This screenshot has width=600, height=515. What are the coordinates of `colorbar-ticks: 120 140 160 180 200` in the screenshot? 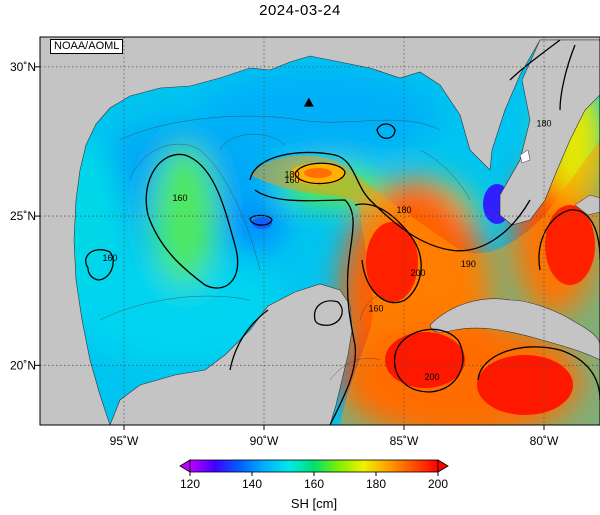 It's located at (314, 481).